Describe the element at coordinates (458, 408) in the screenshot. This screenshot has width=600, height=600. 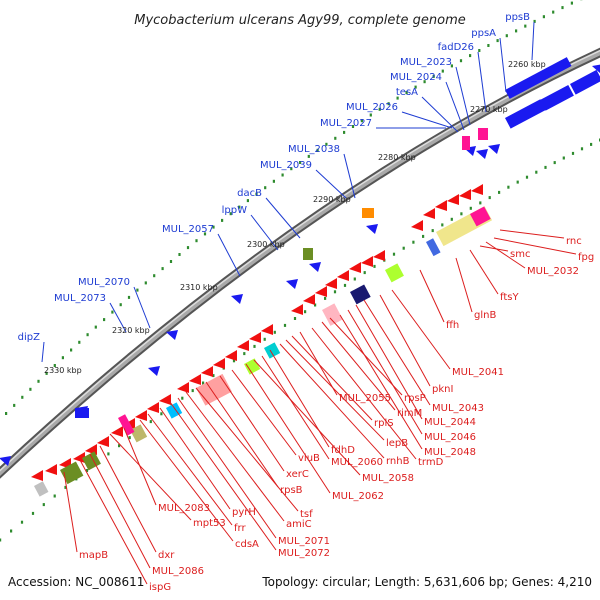
I see `reverse-gene-label: MUL_2043` at that location.